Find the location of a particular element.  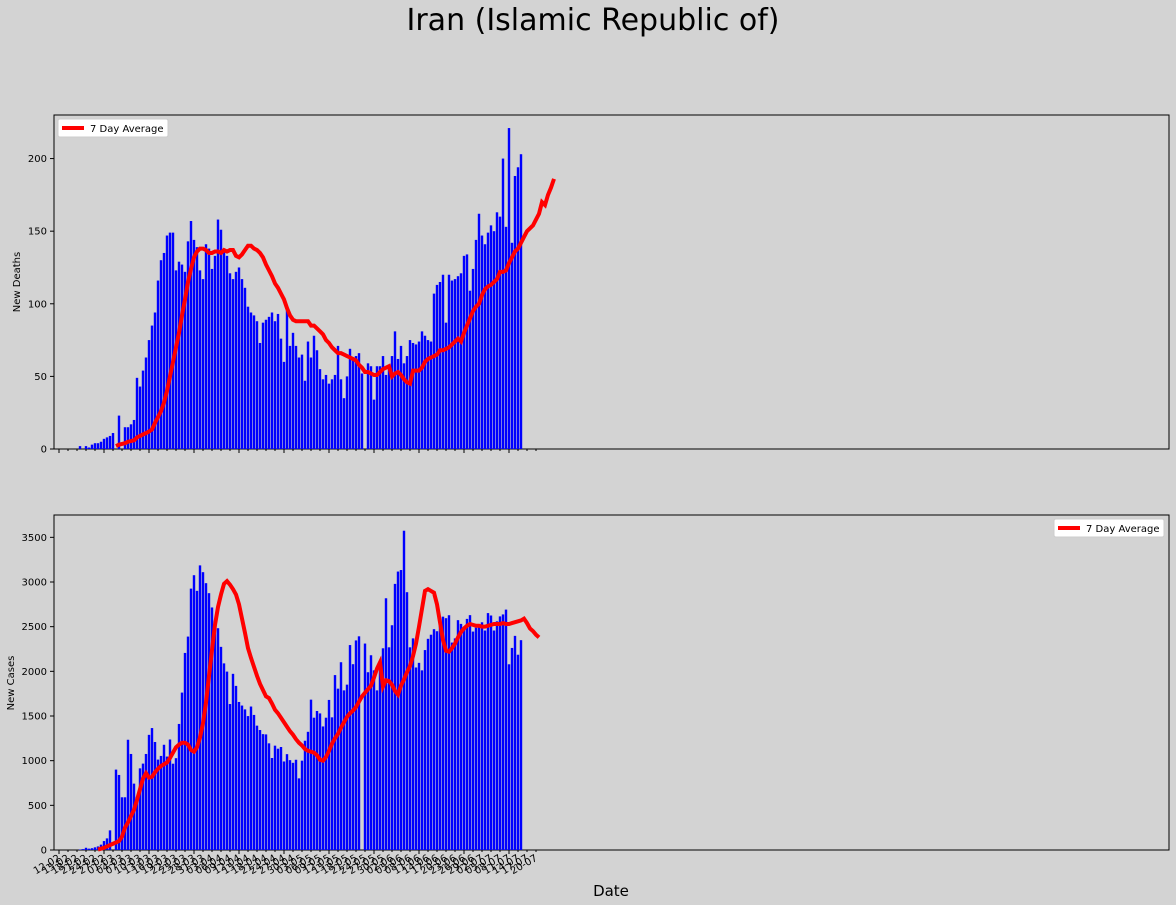

cases-legend-box is located at coordinates (1109, 528).